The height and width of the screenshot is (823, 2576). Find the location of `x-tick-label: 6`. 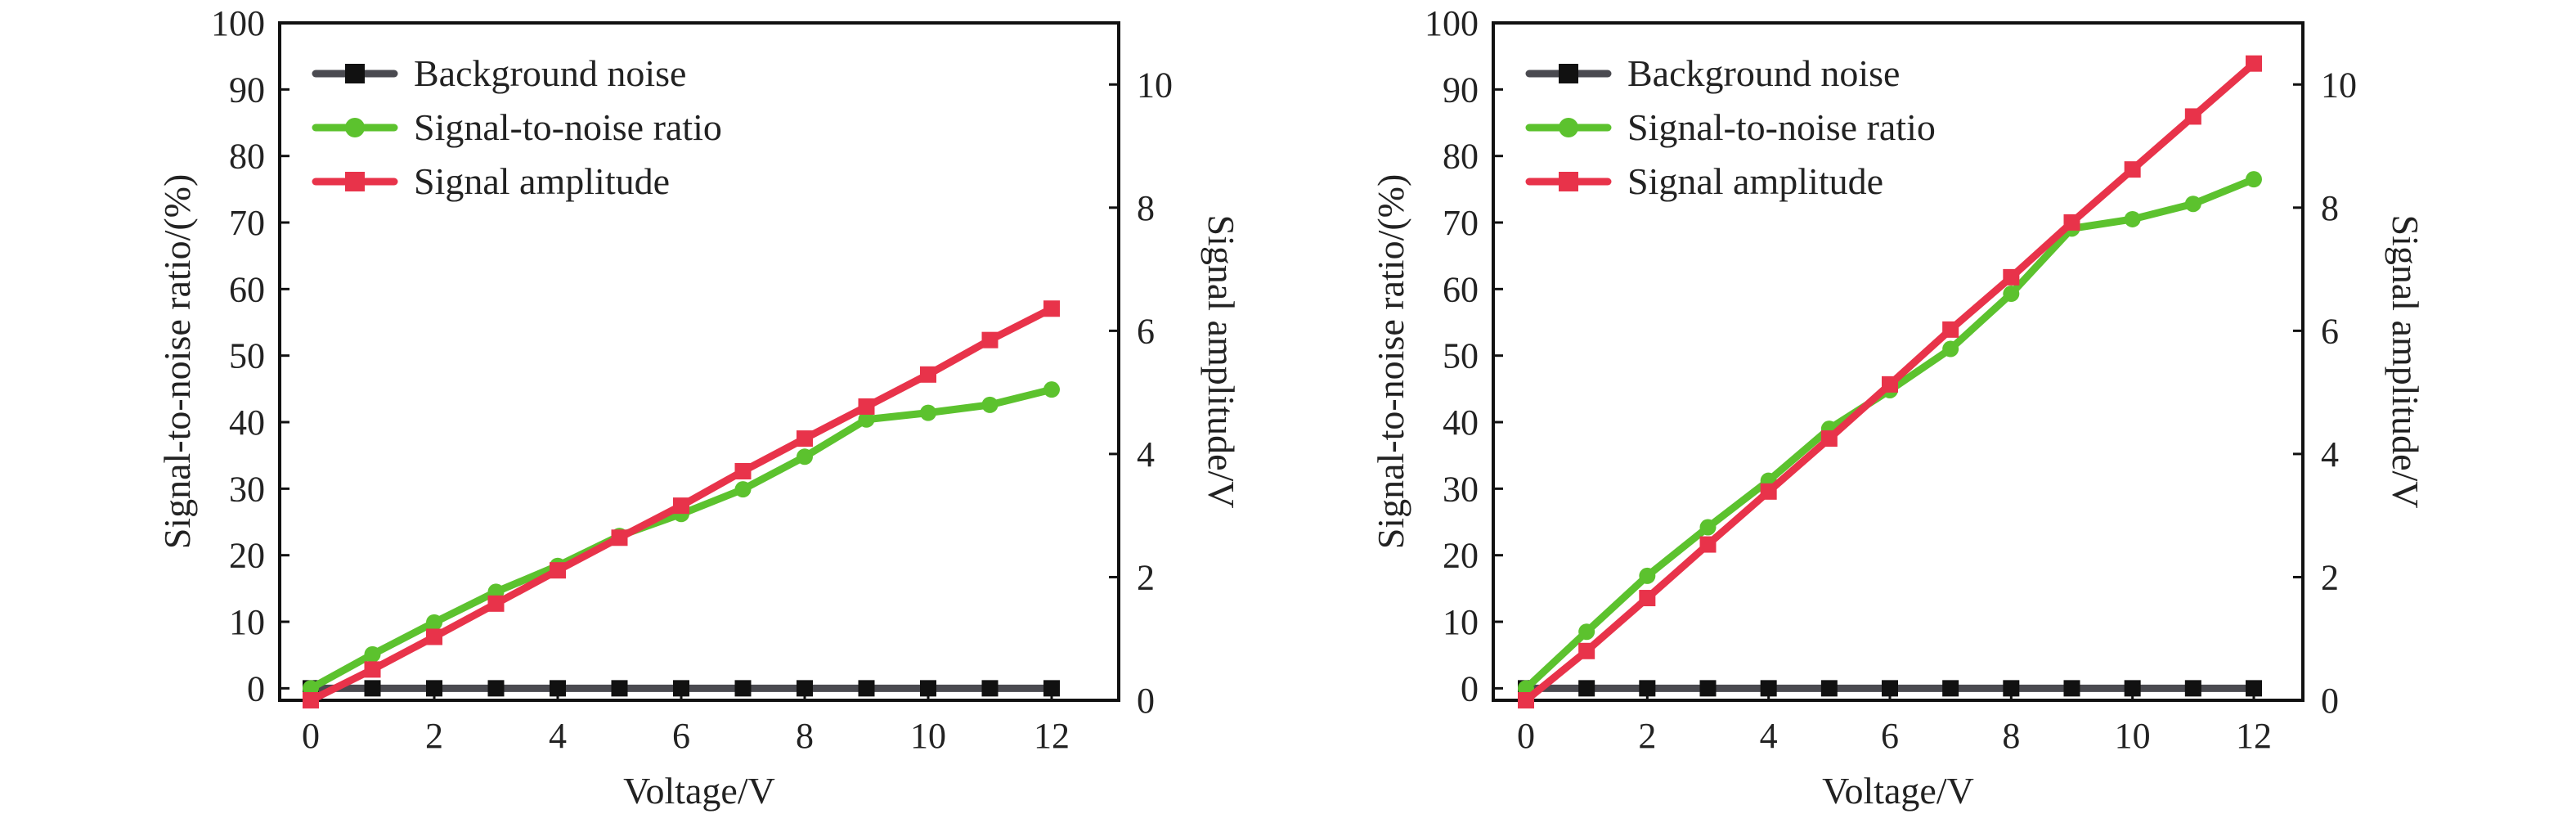

x-tick-label: 6 is located at coordinates (1890, 736).